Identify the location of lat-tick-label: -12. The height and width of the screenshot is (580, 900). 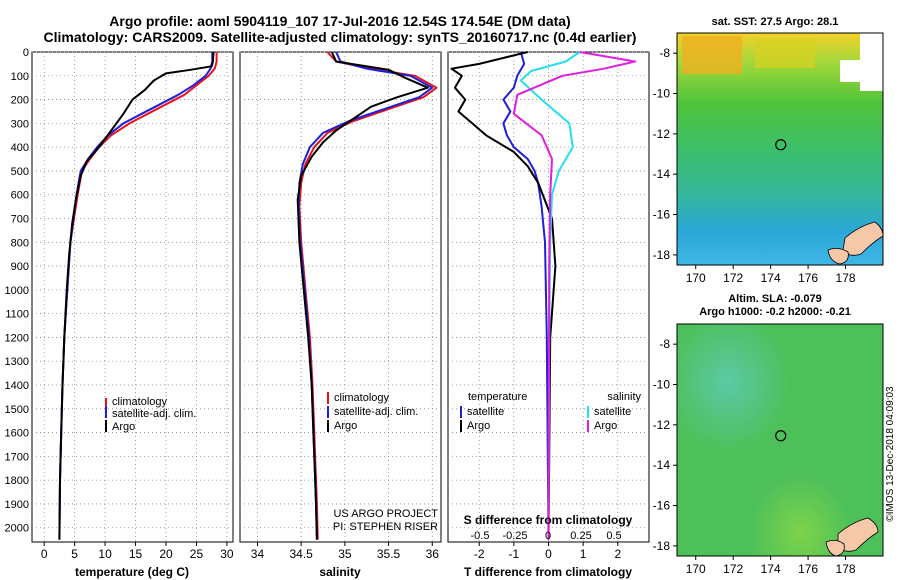
(662, 134).